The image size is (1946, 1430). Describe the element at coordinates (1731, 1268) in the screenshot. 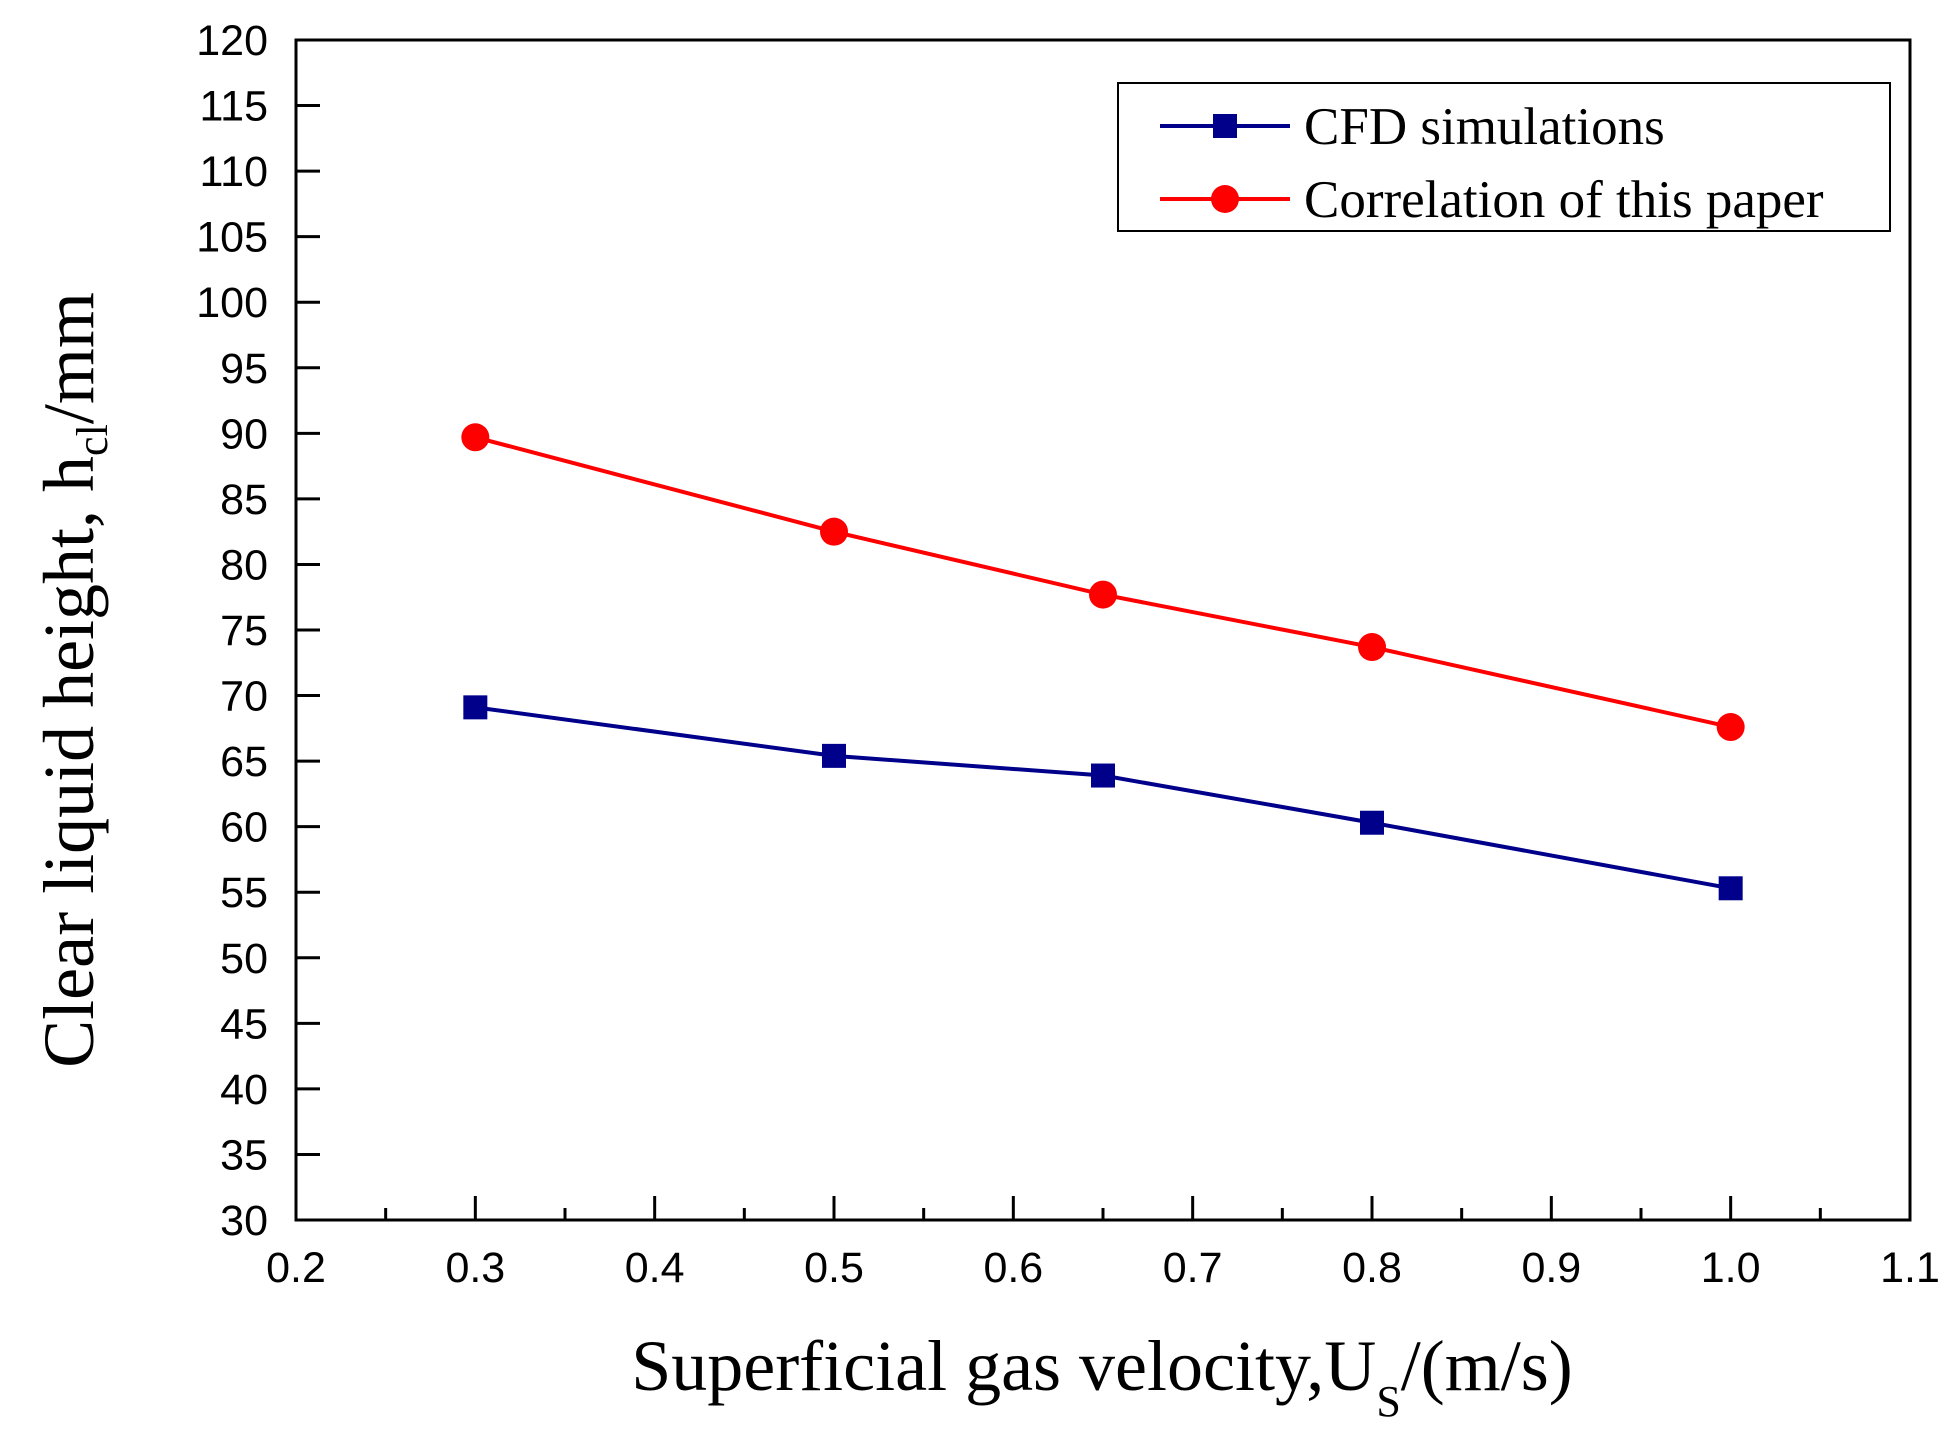

I see `x-tick-label: 1.0` at that location.